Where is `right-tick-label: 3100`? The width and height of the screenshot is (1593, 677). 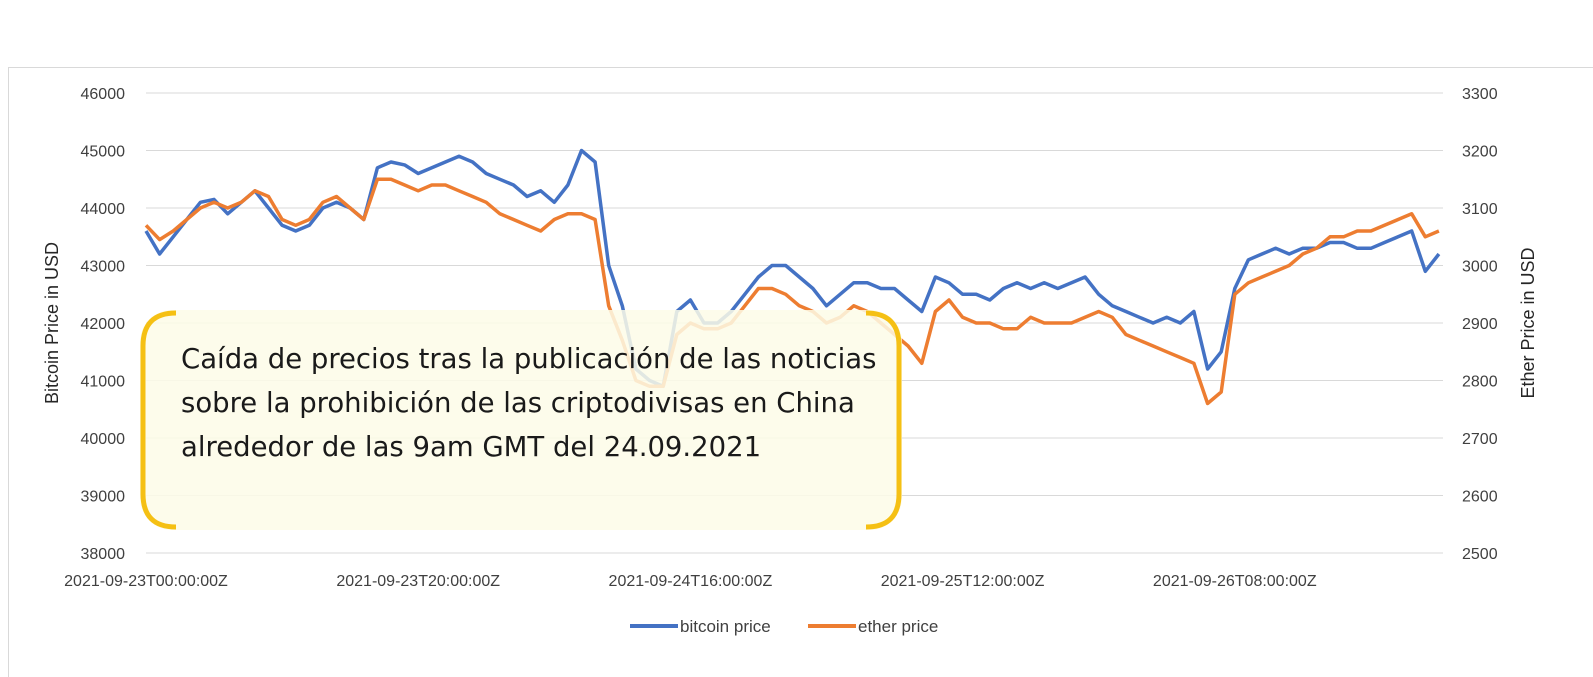
right-tick-label: 3100 is located at coordinates (1480, 209).